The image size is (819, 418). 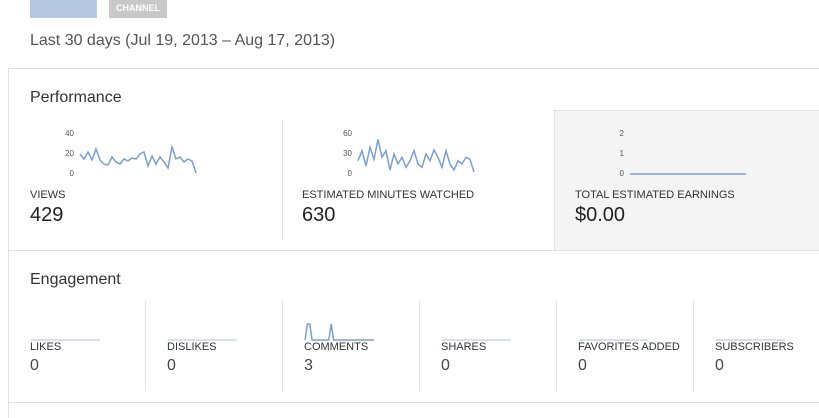 What do you see at coordinates (683, 153) in the screenshot?
I see `sparkline: 0 1 2` at bounding box center [683, 153].